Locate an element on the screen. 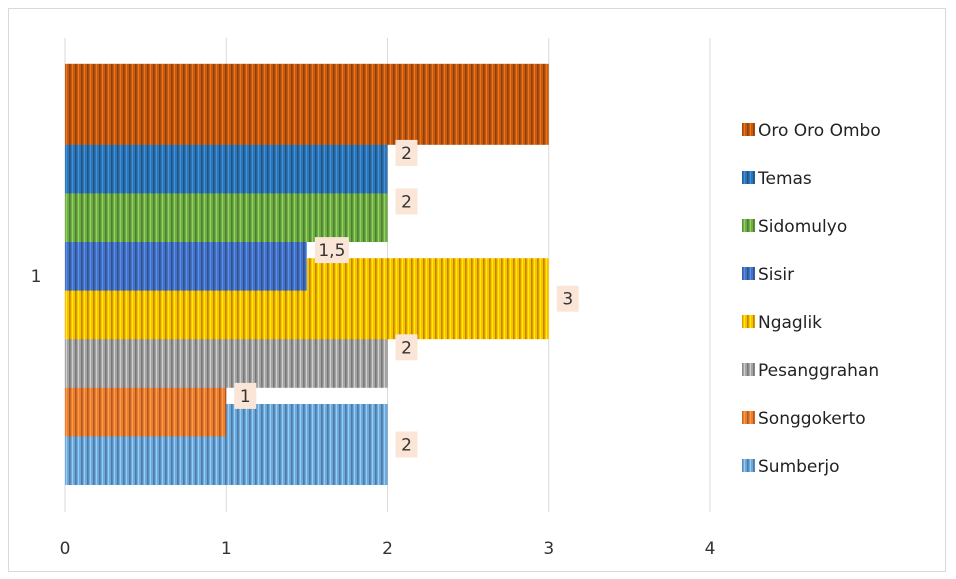 This screenshot has width=956, height=579. legend-label: Sidomulyo is located at coordinates (802, 227).